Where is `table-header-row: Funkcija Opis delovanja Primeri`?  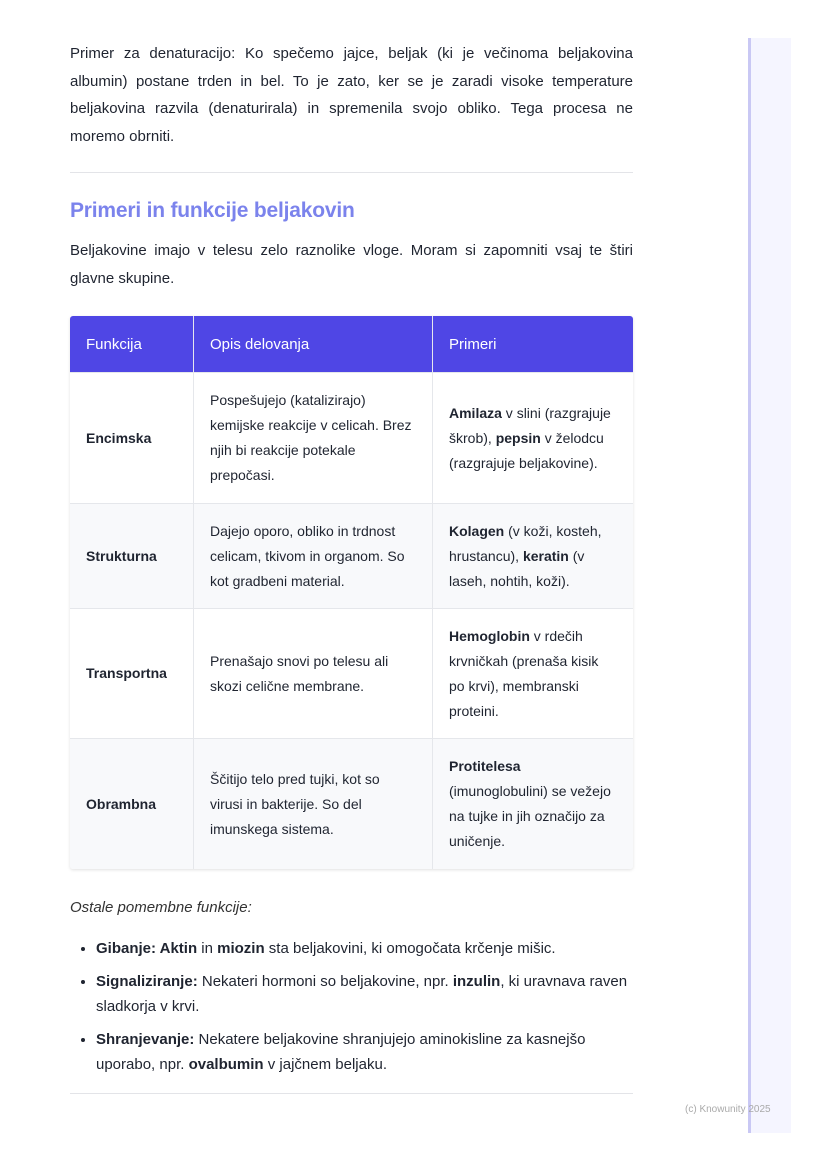
table-header-row: Funkcija Opis delovanja Primeri is located at coordinates (351, 344).